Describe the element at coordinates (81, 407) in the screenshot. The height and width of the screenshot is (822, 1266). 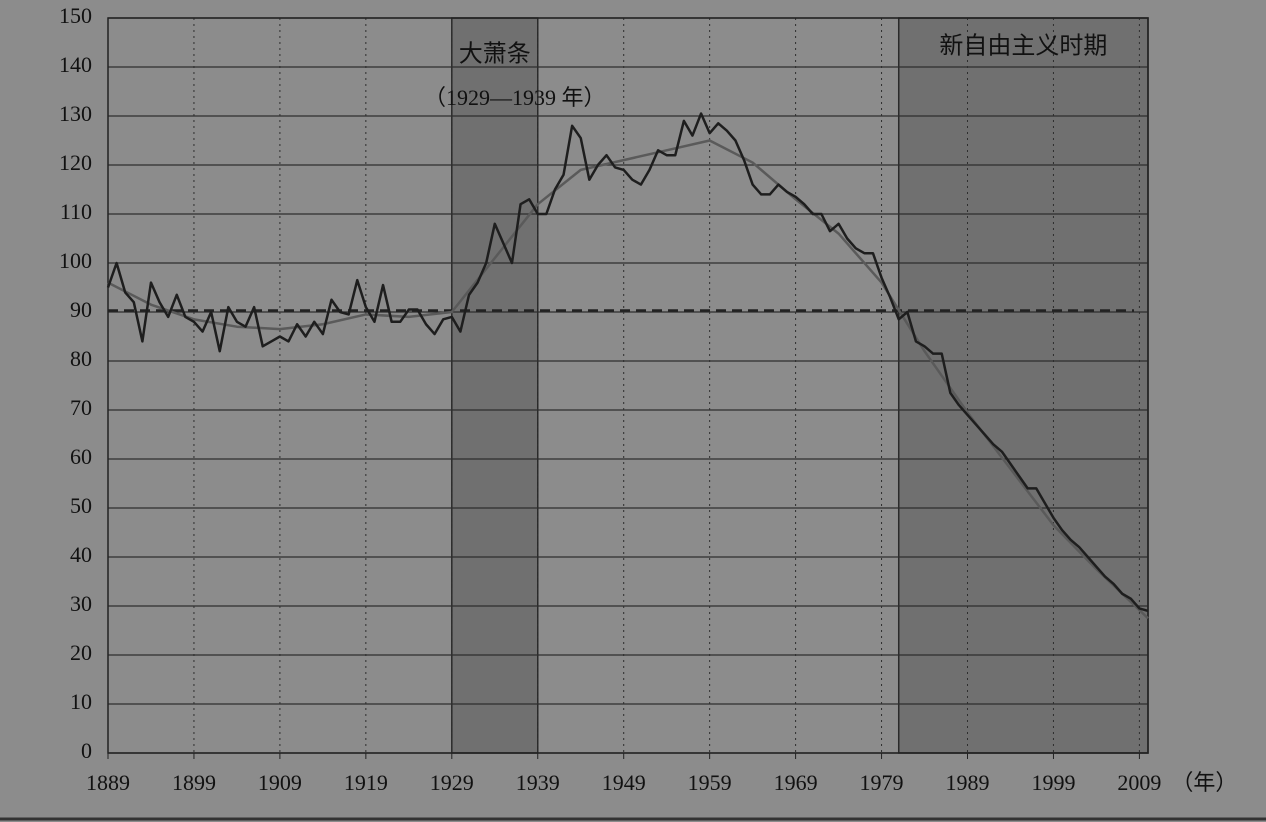
I see `y-tick-label: 70` at that location.